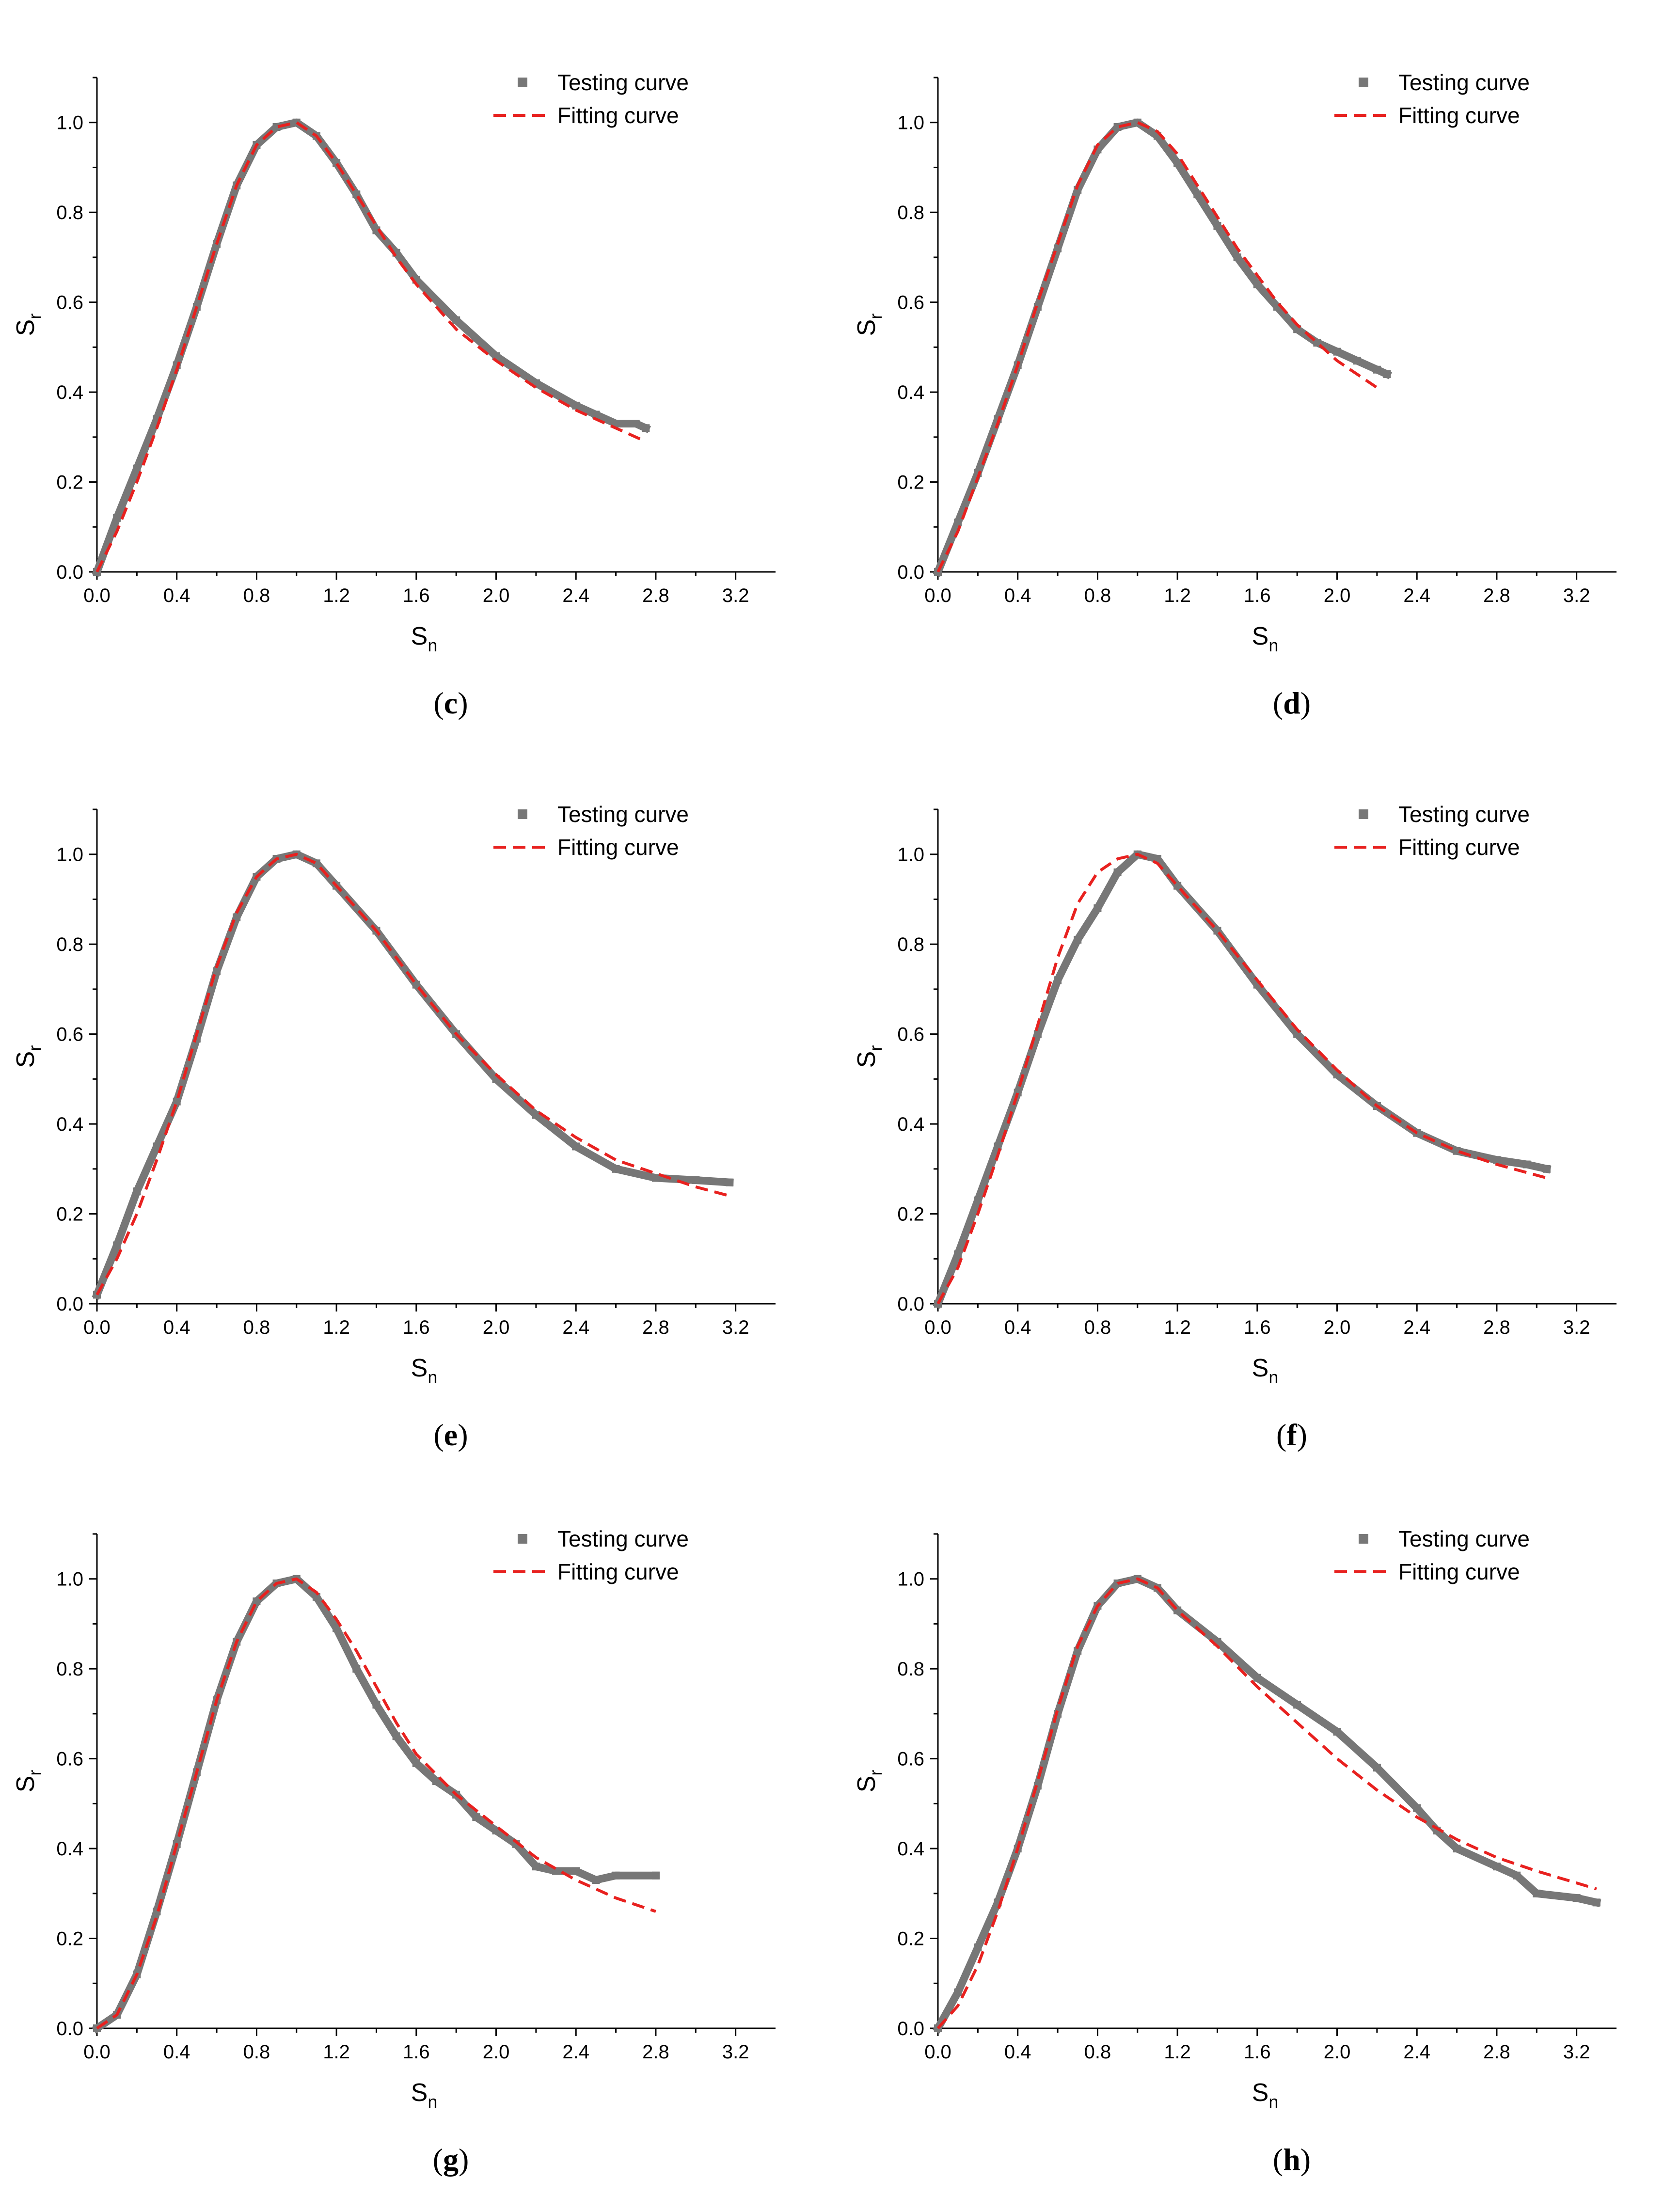  Describe the element at coordinates (1432, 831) in the screenshot. I see `legend: Testing curve Fitting curve` at that location.